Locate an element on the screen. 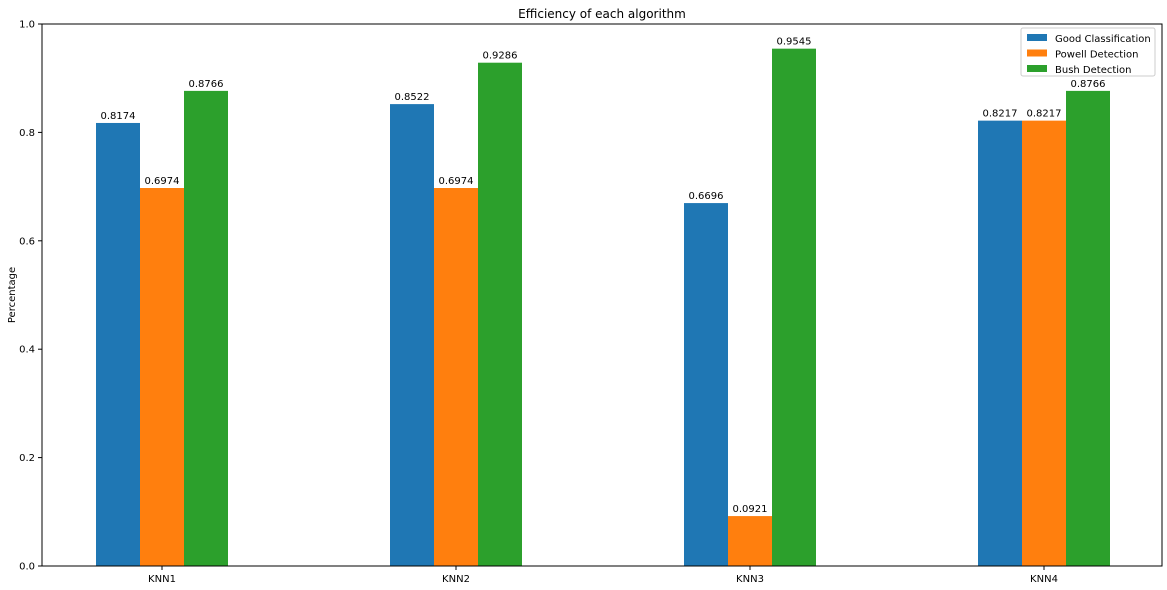 The width and height of the screenshot is (1167, 590). data-label: 0.8174 is located at coordinates (118, 116).